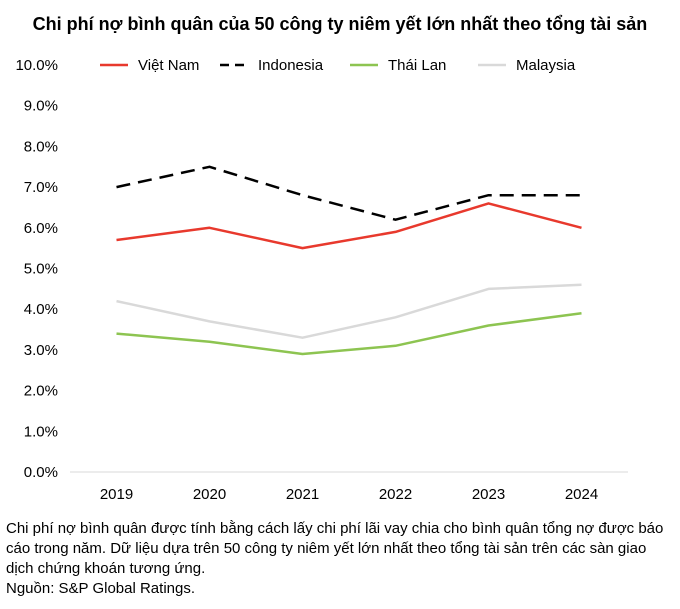 The width and height of the screenshot is (680, 609). I want to click on y-tick-label: 9.0%, so click(41, 106).